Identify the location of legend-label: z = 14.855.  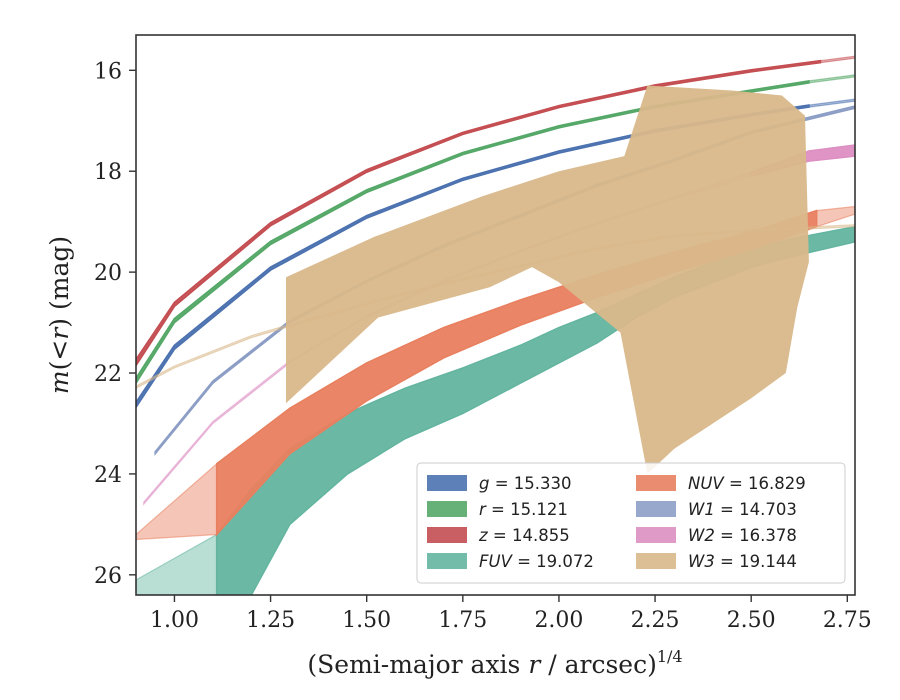
(524, 535).